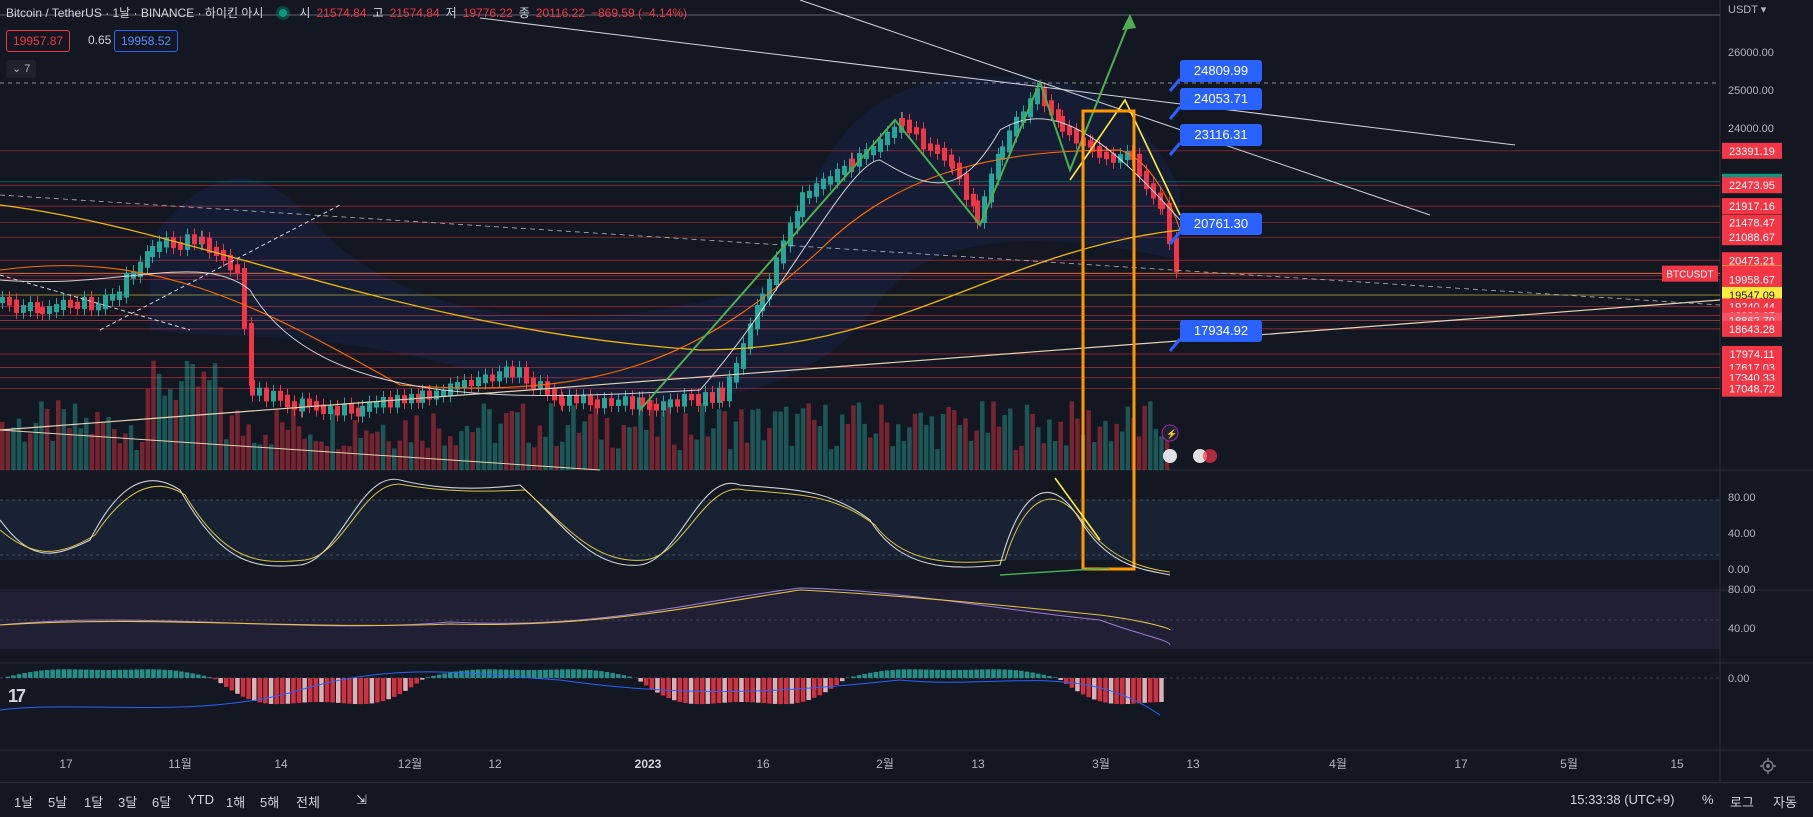 This screenshot has width=1813, height=817. Describe the element at coordinates (23, 801) in the screenshot. I see `timeframe-1d: 1날` at that location.